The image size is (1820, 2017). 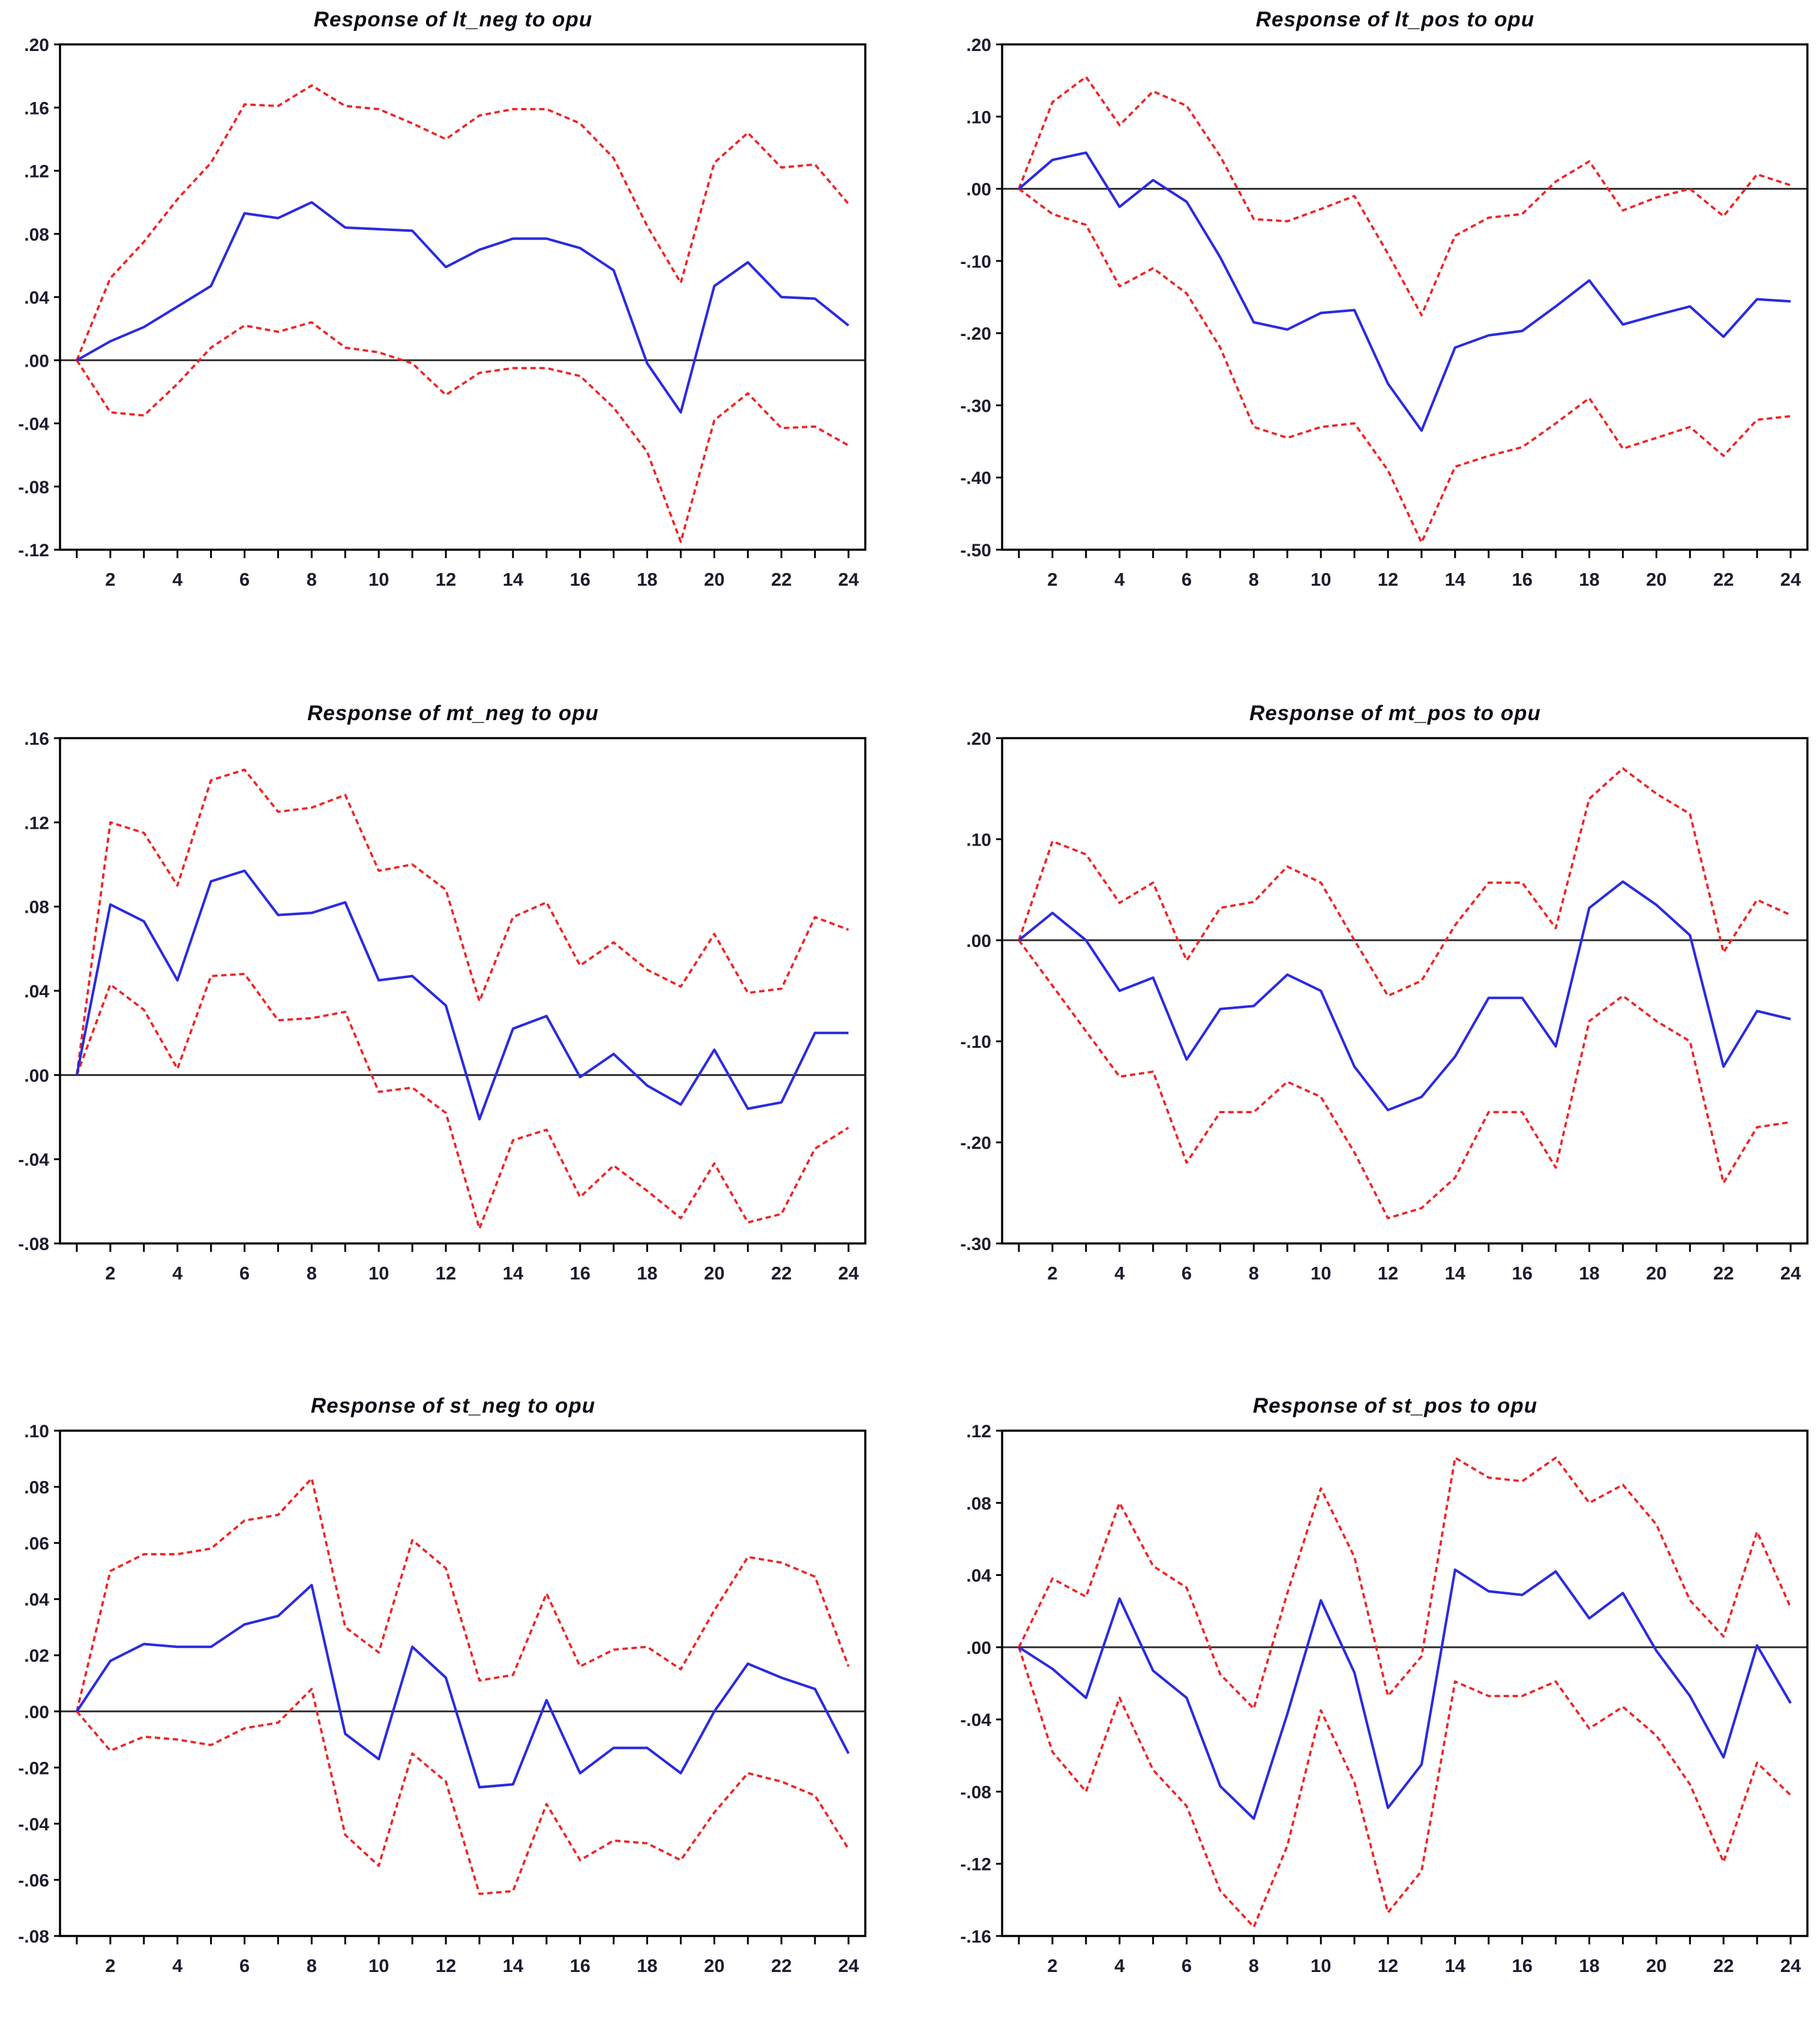 What do you see at coordinates (39, 1684) in the screenshot?
I see `y-axis-ticks: .10 .08 .06 .04 .02 .00 -.02 -.04 -.06 -.08` at bounding box center [39, 1684].